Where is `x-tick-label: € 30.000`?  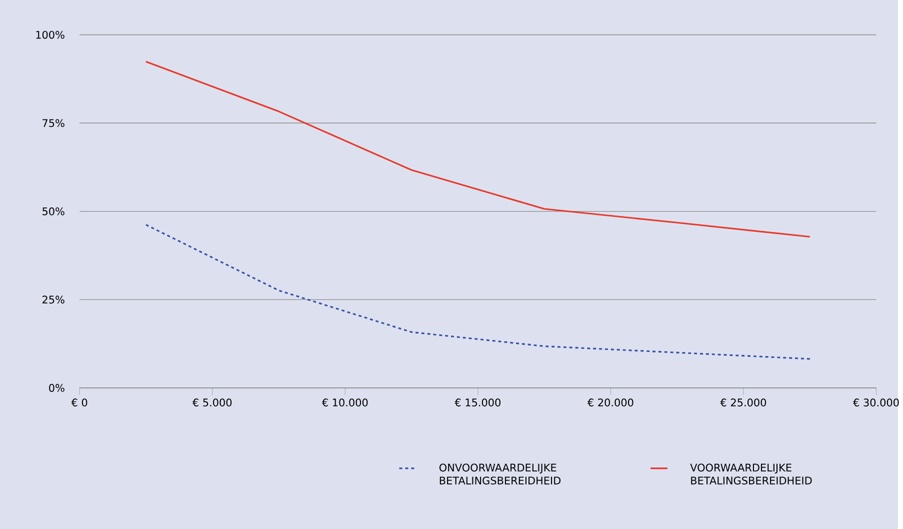
x-tick-label: € 30.000 is located at coordinates (876, 402).